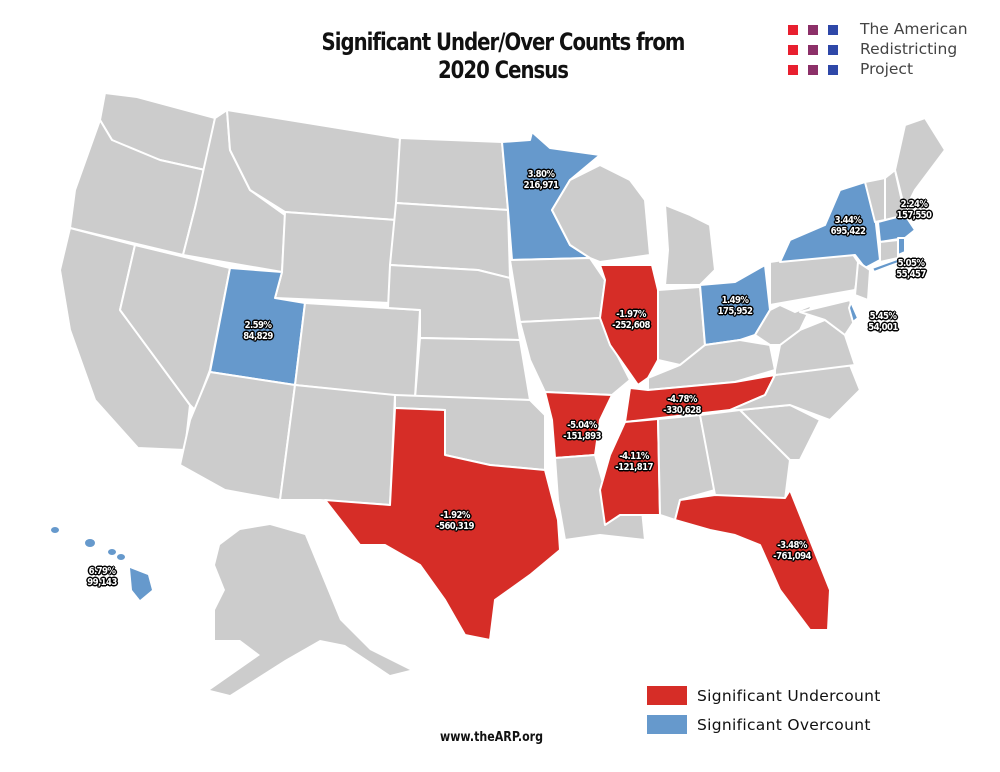 Image resolution: width=1000 pixels, height=772 pixels. Describe the element at coordinates (752, 560) in the screenshot. I see `state-florida` at that location.